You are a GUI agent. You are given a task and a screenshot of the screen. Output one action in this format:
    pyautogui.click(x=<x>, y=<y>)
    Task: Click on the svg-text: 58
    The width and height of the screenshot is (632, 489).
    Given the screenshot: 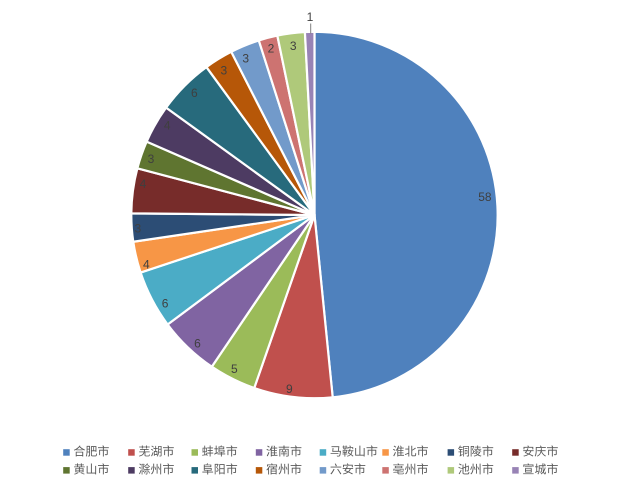 What is the action you would take?
    pyautogui.click(x=485, y=197)
    